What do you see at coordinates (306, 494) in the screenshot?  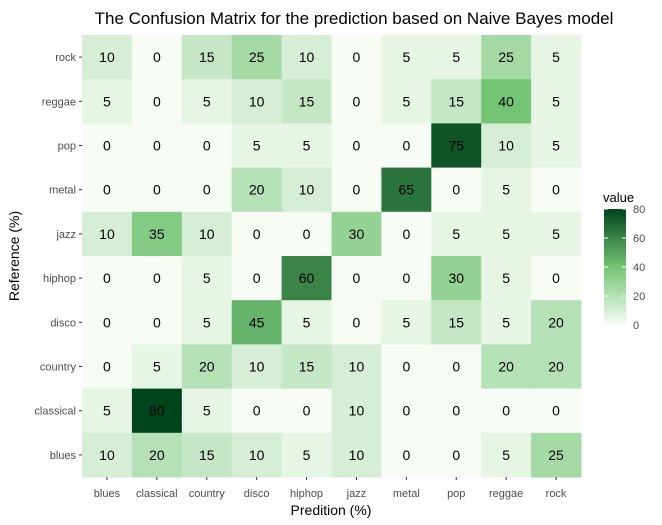 I see `x-tick-label: hiphop` at bounding box center [306, 494].